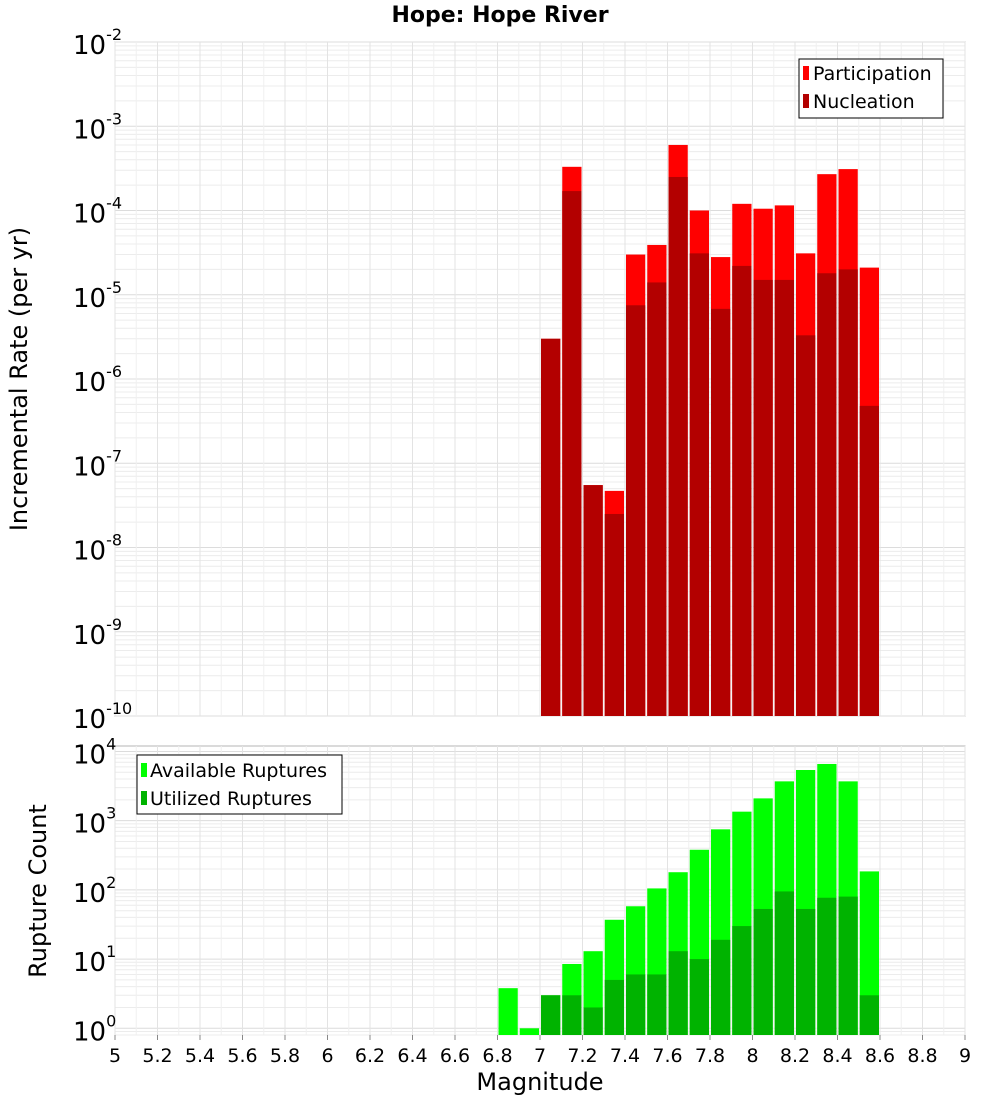 The image size is (1000, 1104). What do you see at coordinates (370, 1056) in the screenshot?
I see `x-tick-label: 6.2` at bounding box center [370, 1056].